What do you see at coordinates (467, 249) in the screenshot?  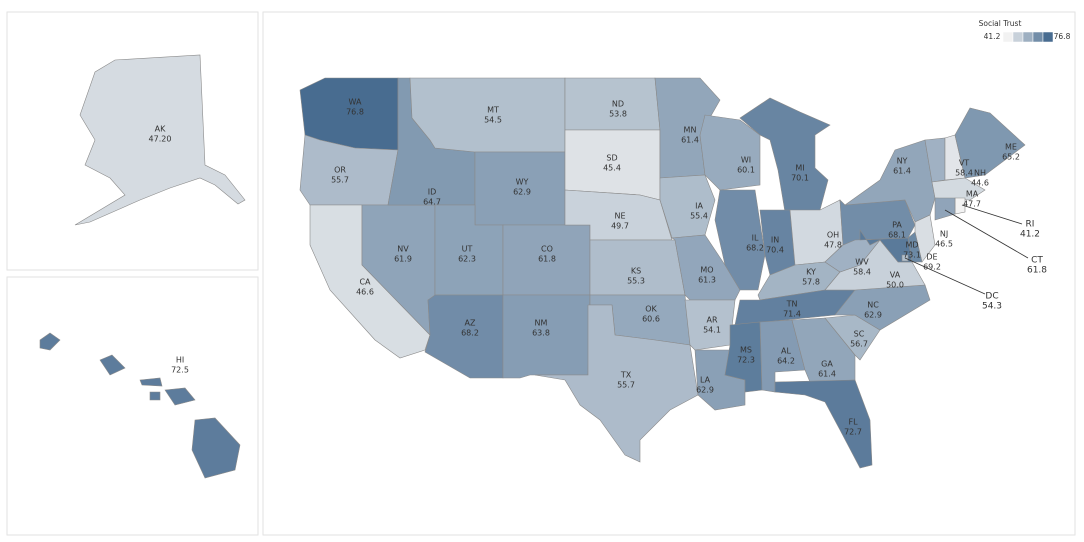 I see `state-abbr: UT` at bounding box center [467, 249].